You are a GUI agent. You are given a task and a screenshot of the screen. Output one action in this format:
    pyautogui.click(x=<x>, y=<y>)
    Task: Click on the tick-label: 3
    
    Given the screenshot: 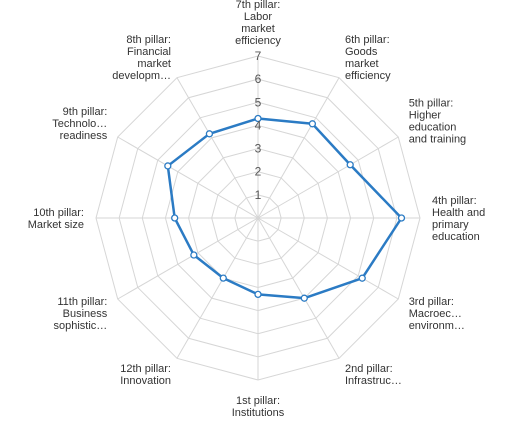 What is the action you would take?
    pyautogui.click(x=258, y=149)
    